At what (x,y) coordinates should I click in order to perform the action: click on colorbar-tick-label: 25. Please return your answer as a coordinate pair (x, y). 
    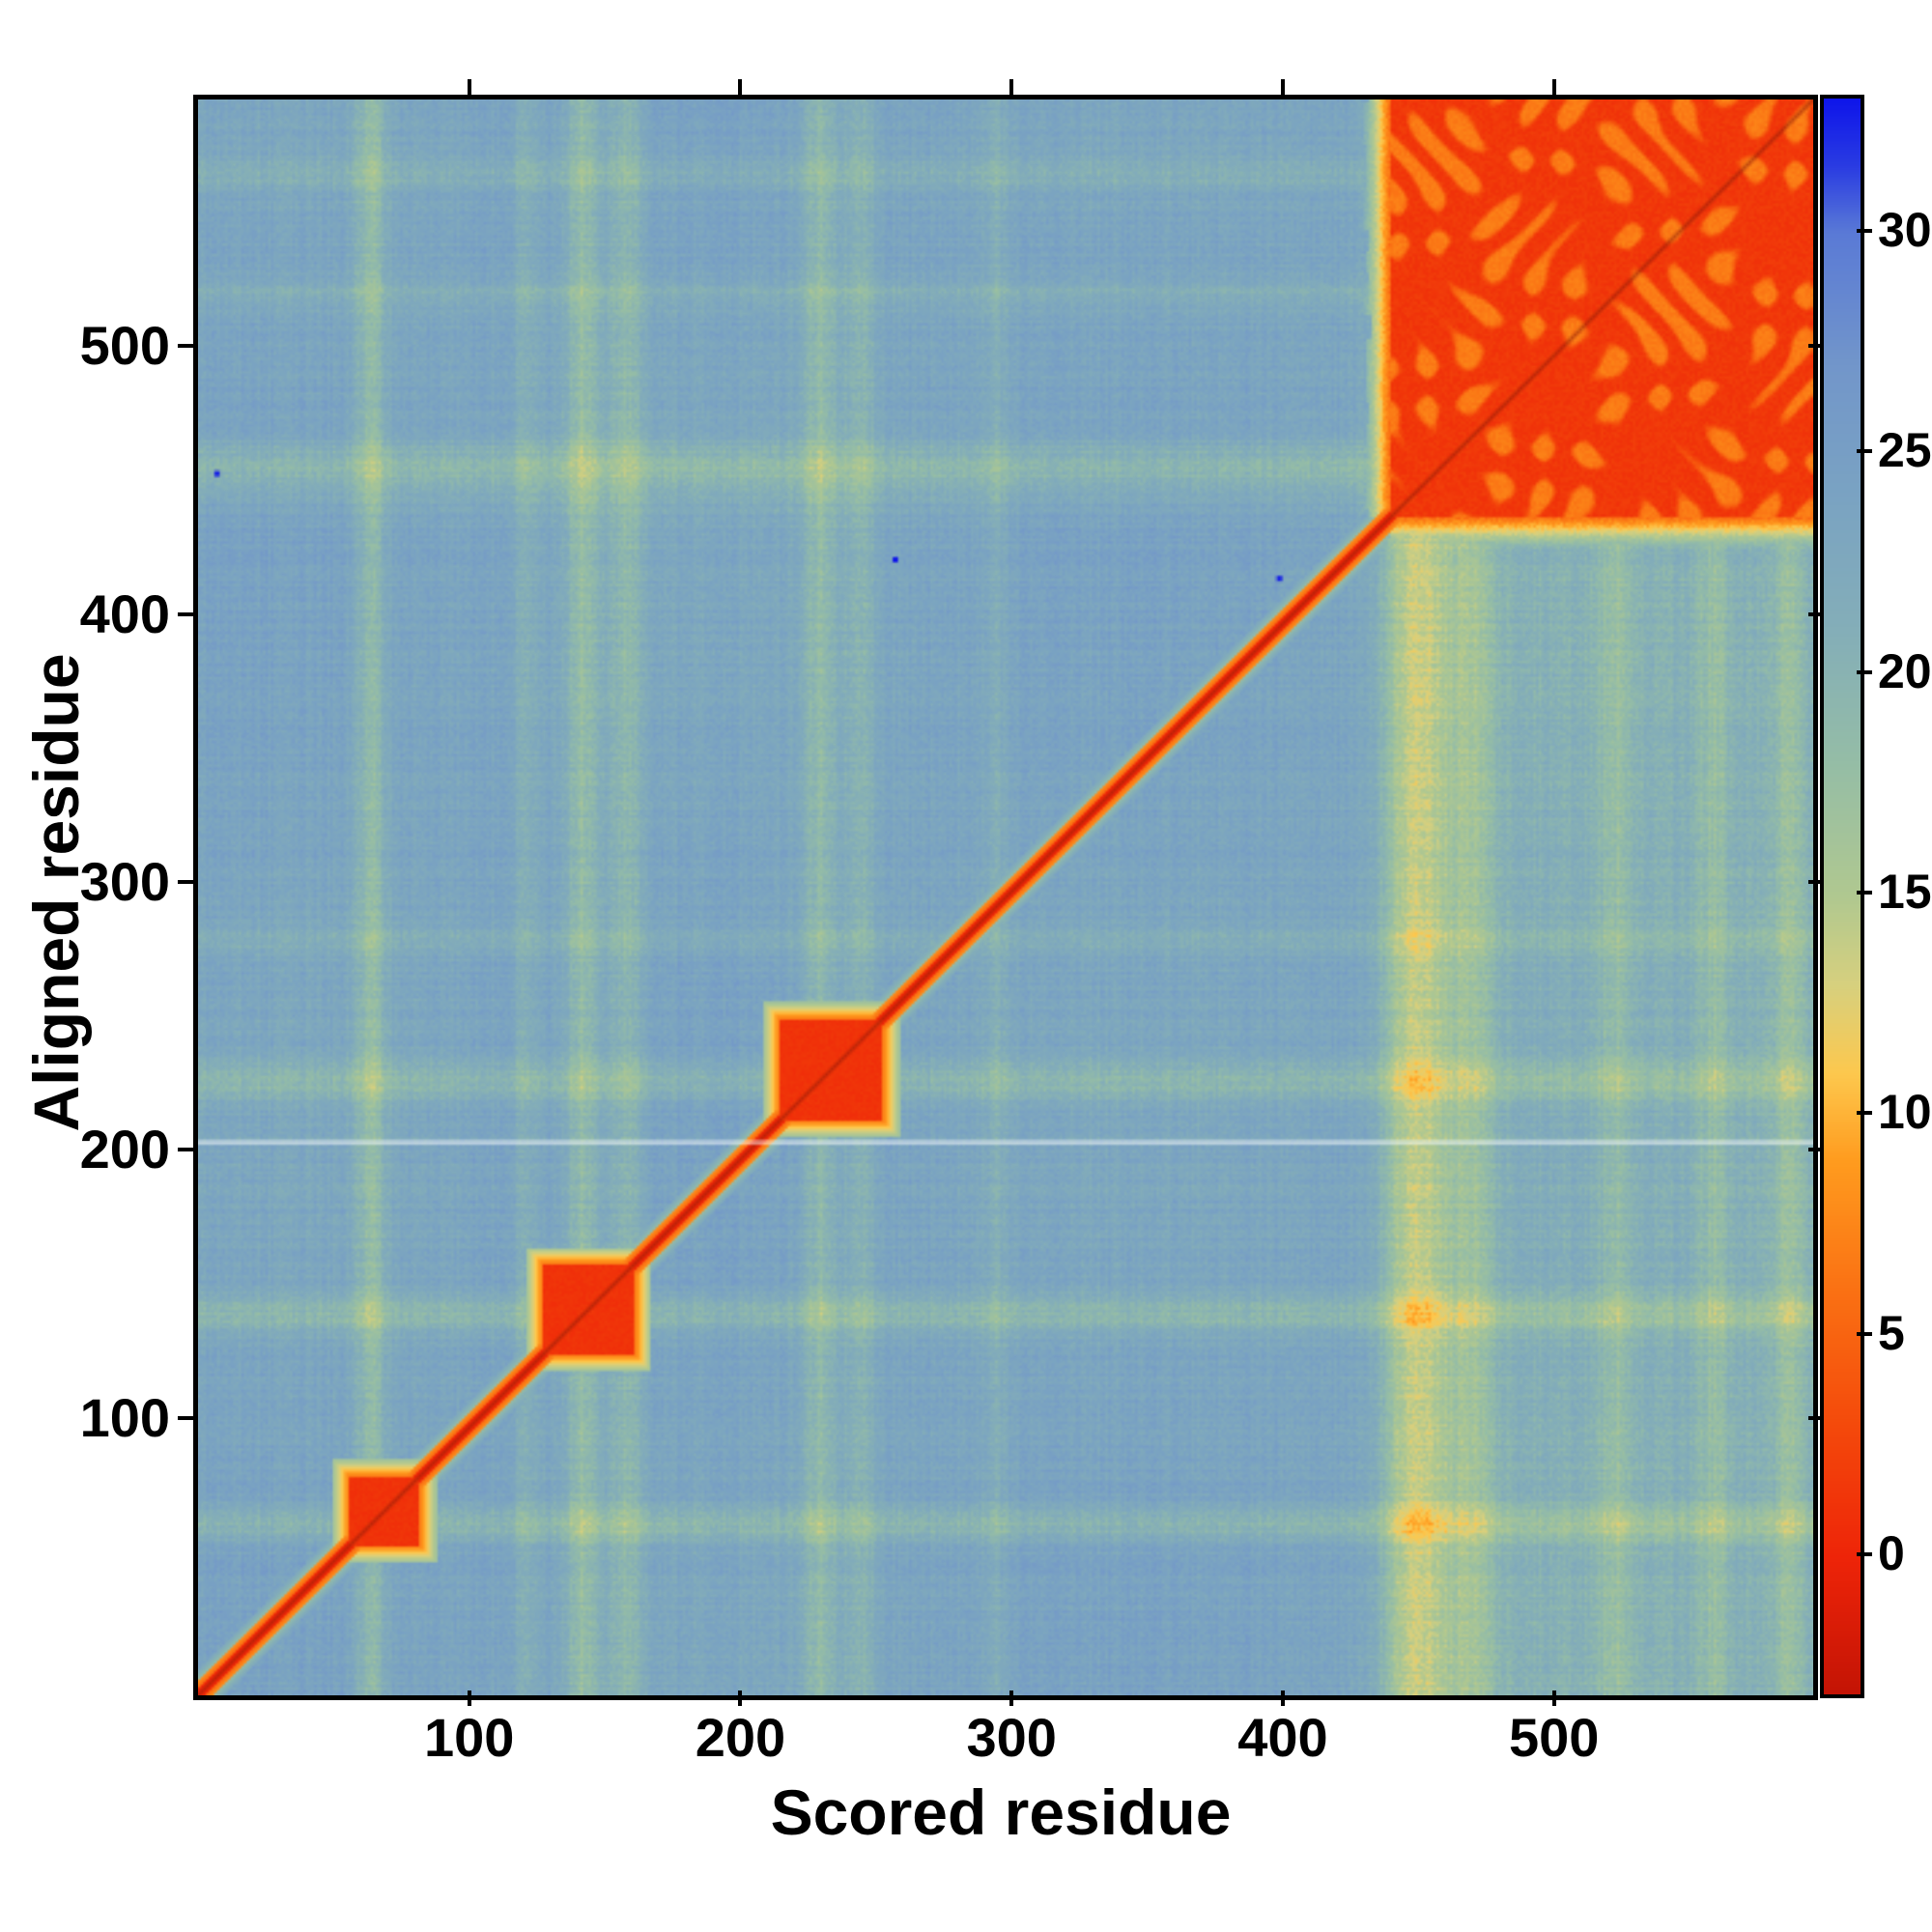
    Looking at the image, I should click on (1905, 450).